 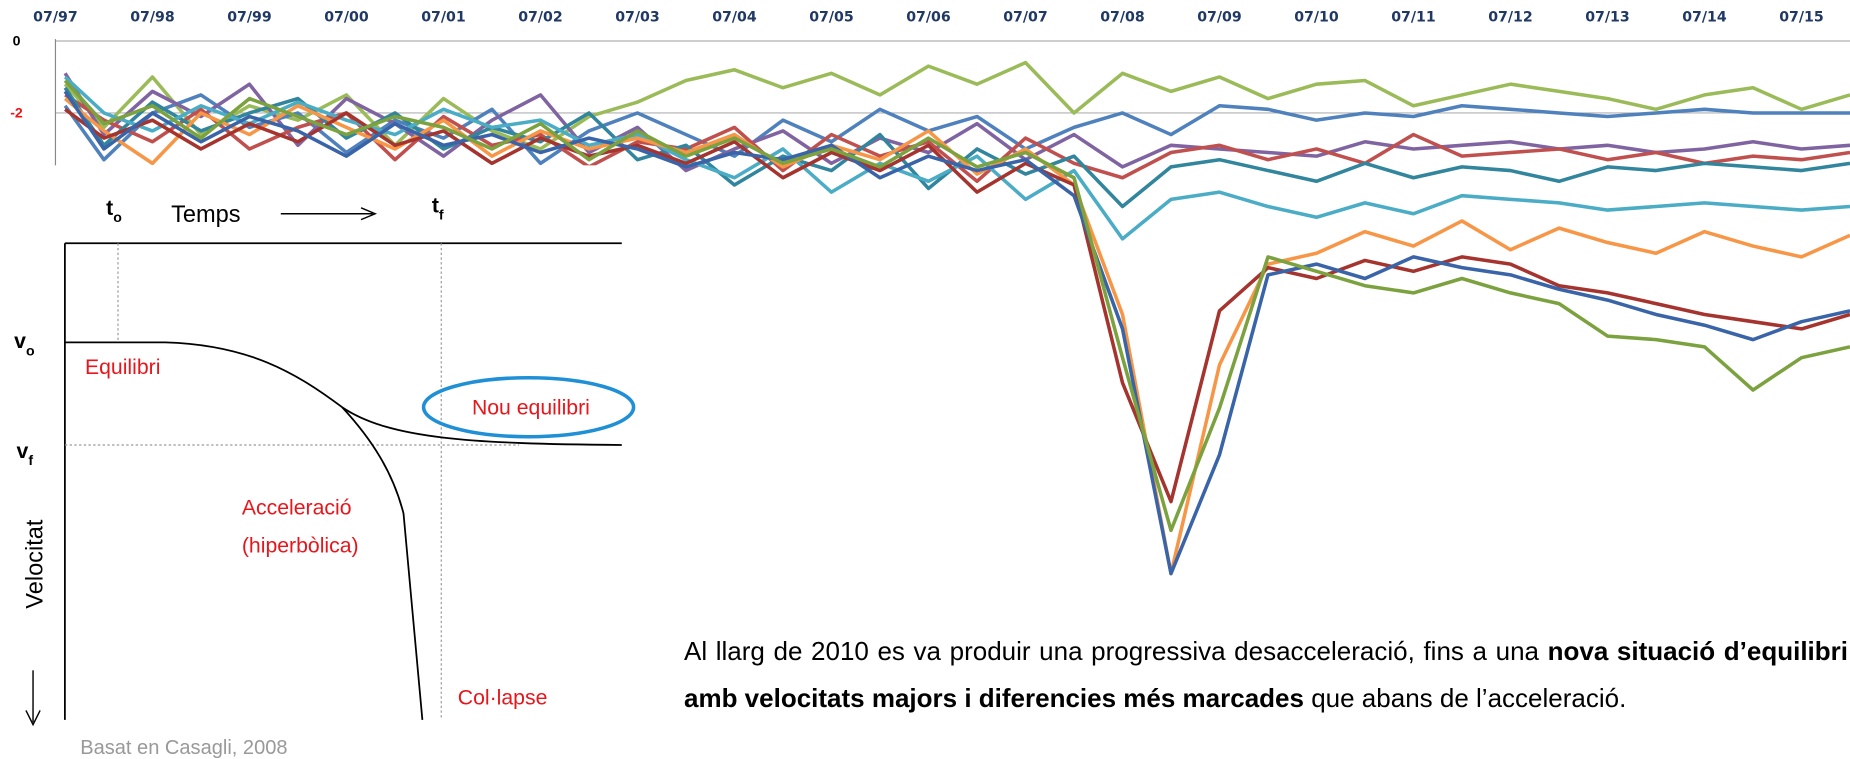 I want to click on t-start-sub: o, so click(x=117, y=217).